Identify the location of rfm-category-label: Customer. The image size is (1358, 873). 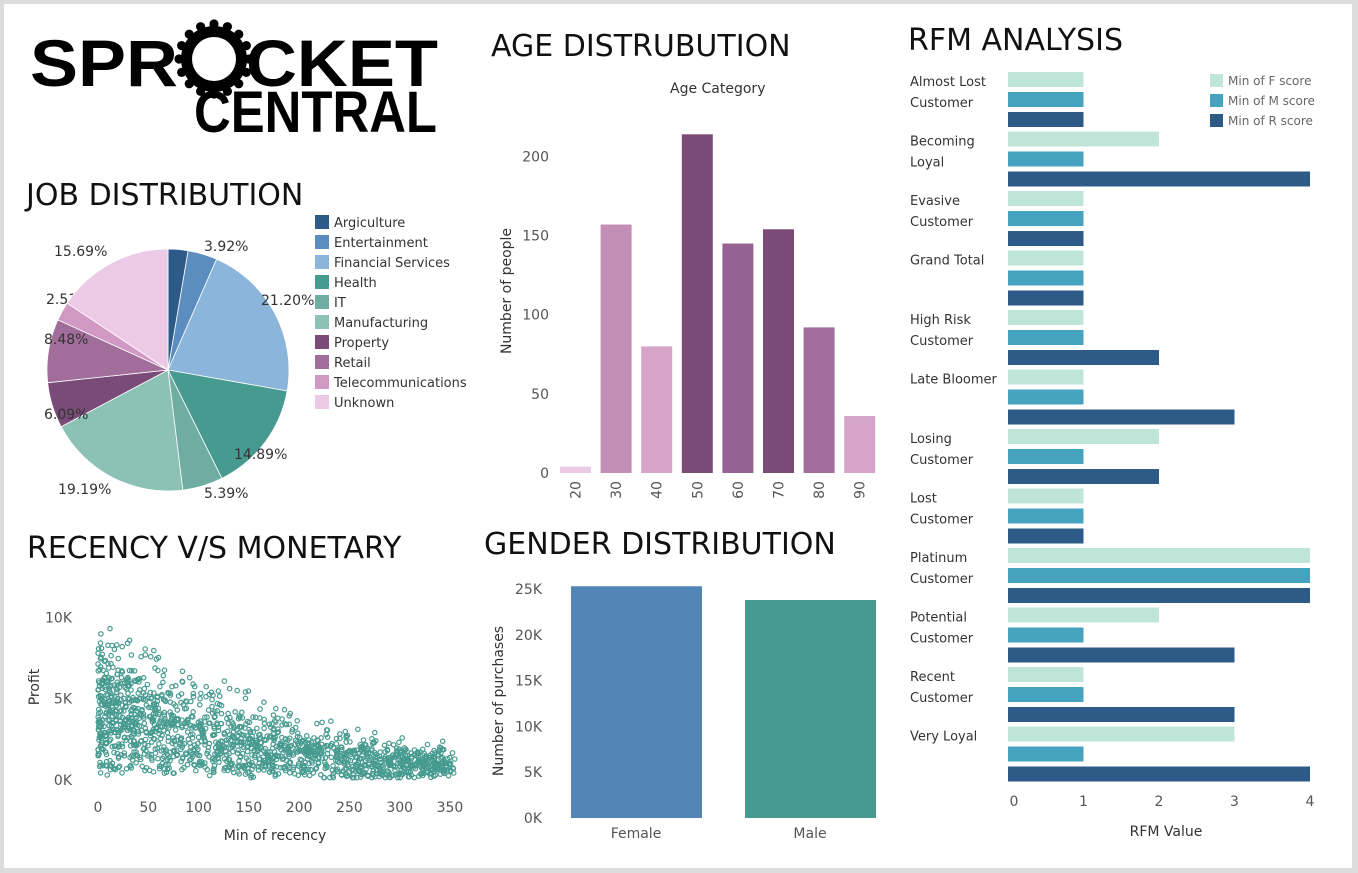
(942, 341).